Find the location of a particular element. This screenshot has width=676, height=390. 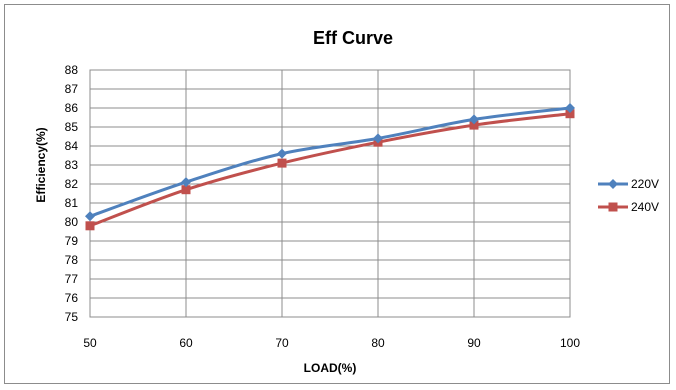

y-tick-label: 87 is located at coordinates (72, 89).